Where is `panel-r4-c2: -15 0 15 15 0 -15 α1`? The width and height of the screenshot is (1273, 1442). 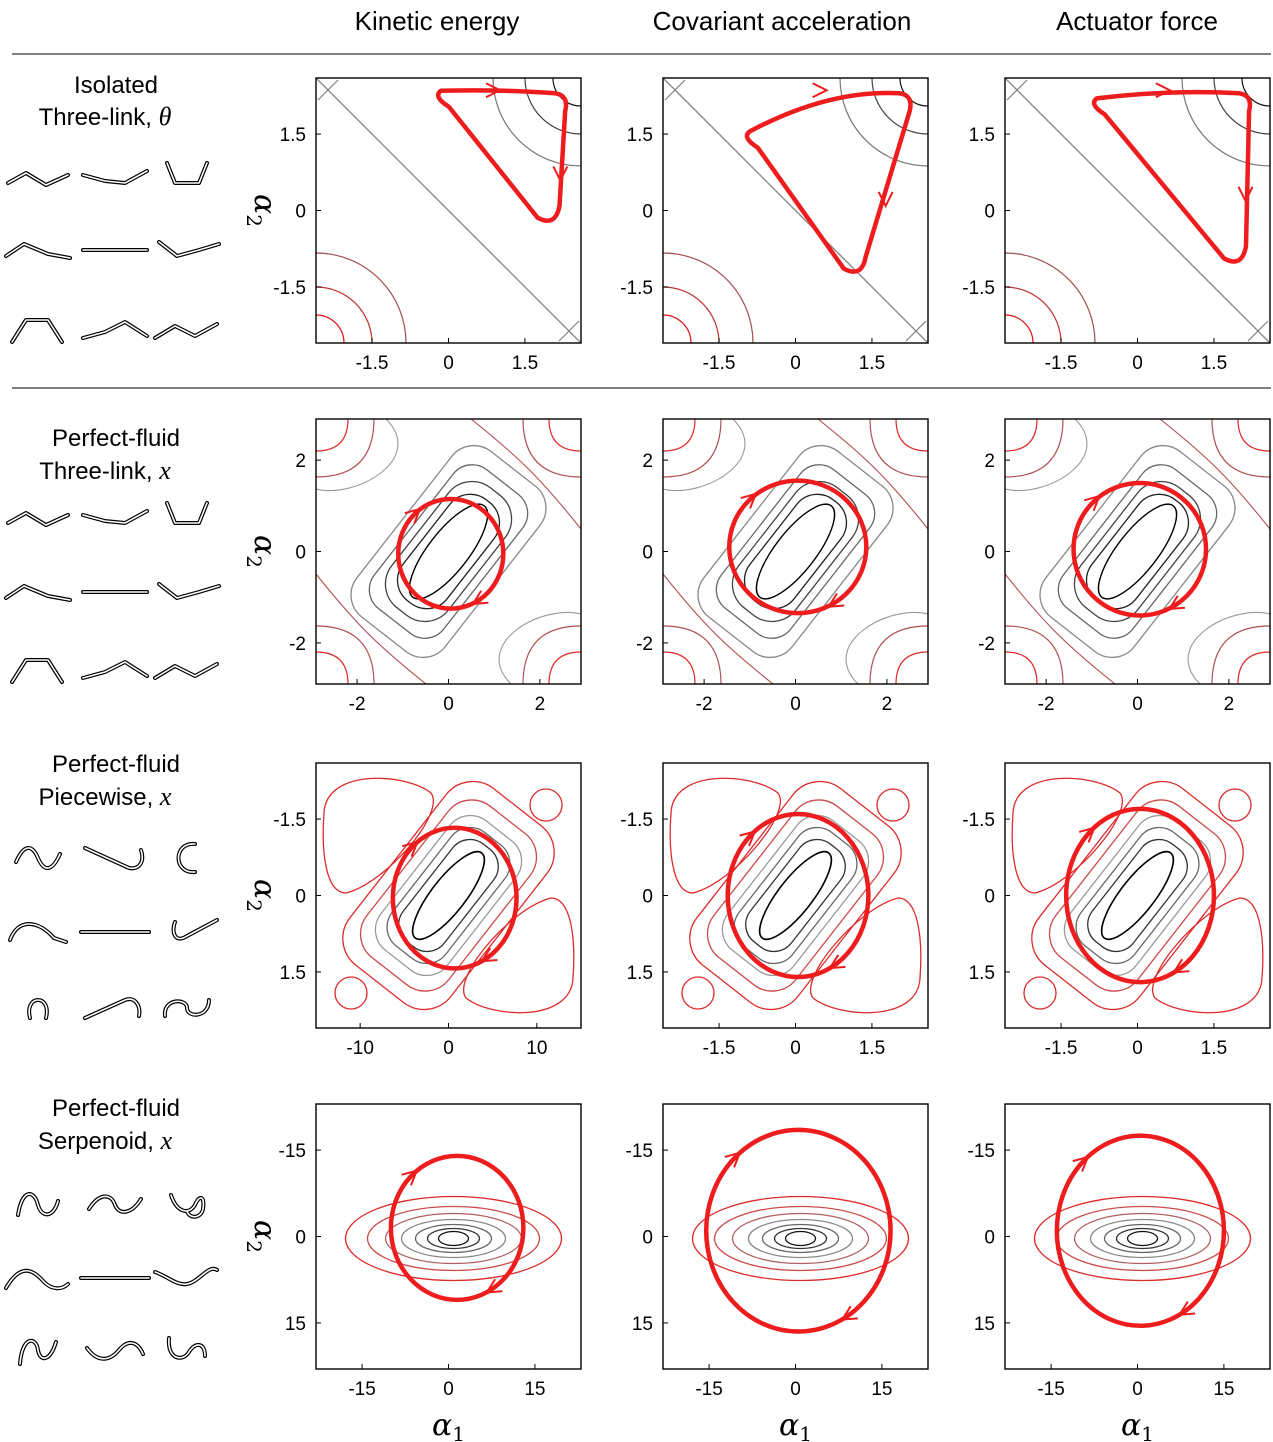
panel-r4-c2: -15 0 15 15 0 -15 α1 is located at coordinates (777, 1272).